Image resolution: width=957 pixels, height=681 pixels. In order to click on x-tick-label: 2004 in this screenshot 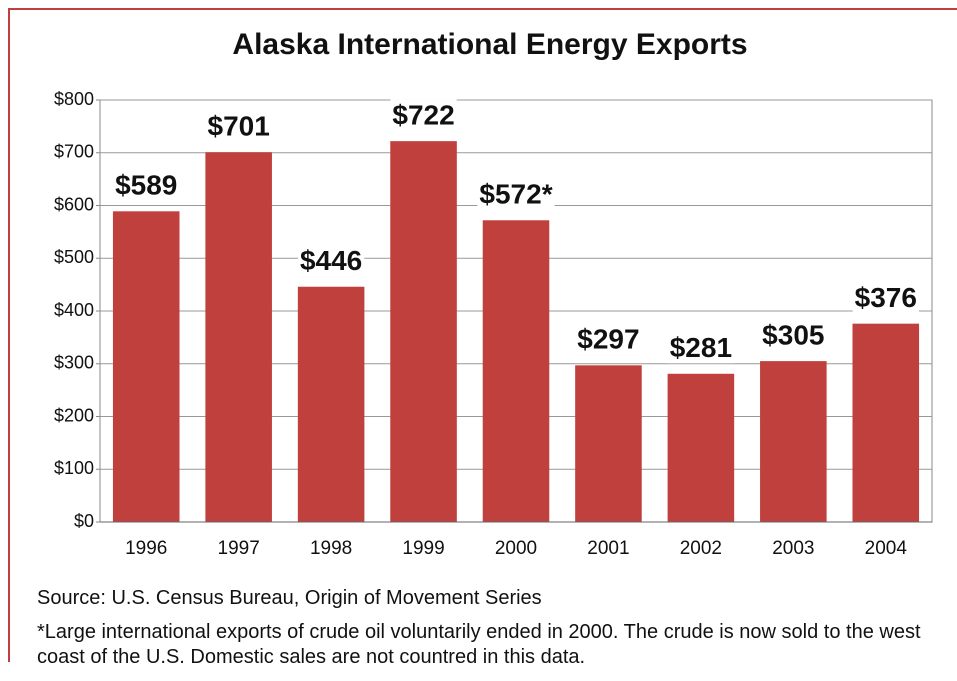, I will do `click(886, 548)`.